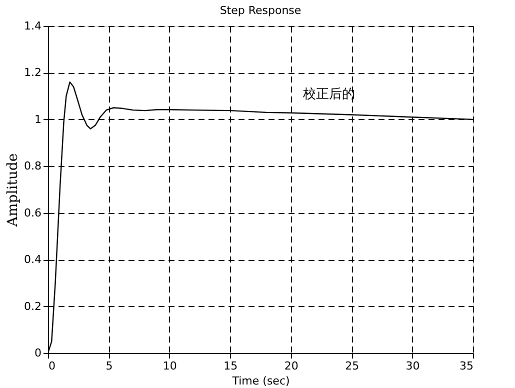 This screenshot has width=515, height=388. What do you see at coordinates (13, 190) in the screenshot?
I see `y-axis-title: Amplitude` at bounding box center [13, 190].